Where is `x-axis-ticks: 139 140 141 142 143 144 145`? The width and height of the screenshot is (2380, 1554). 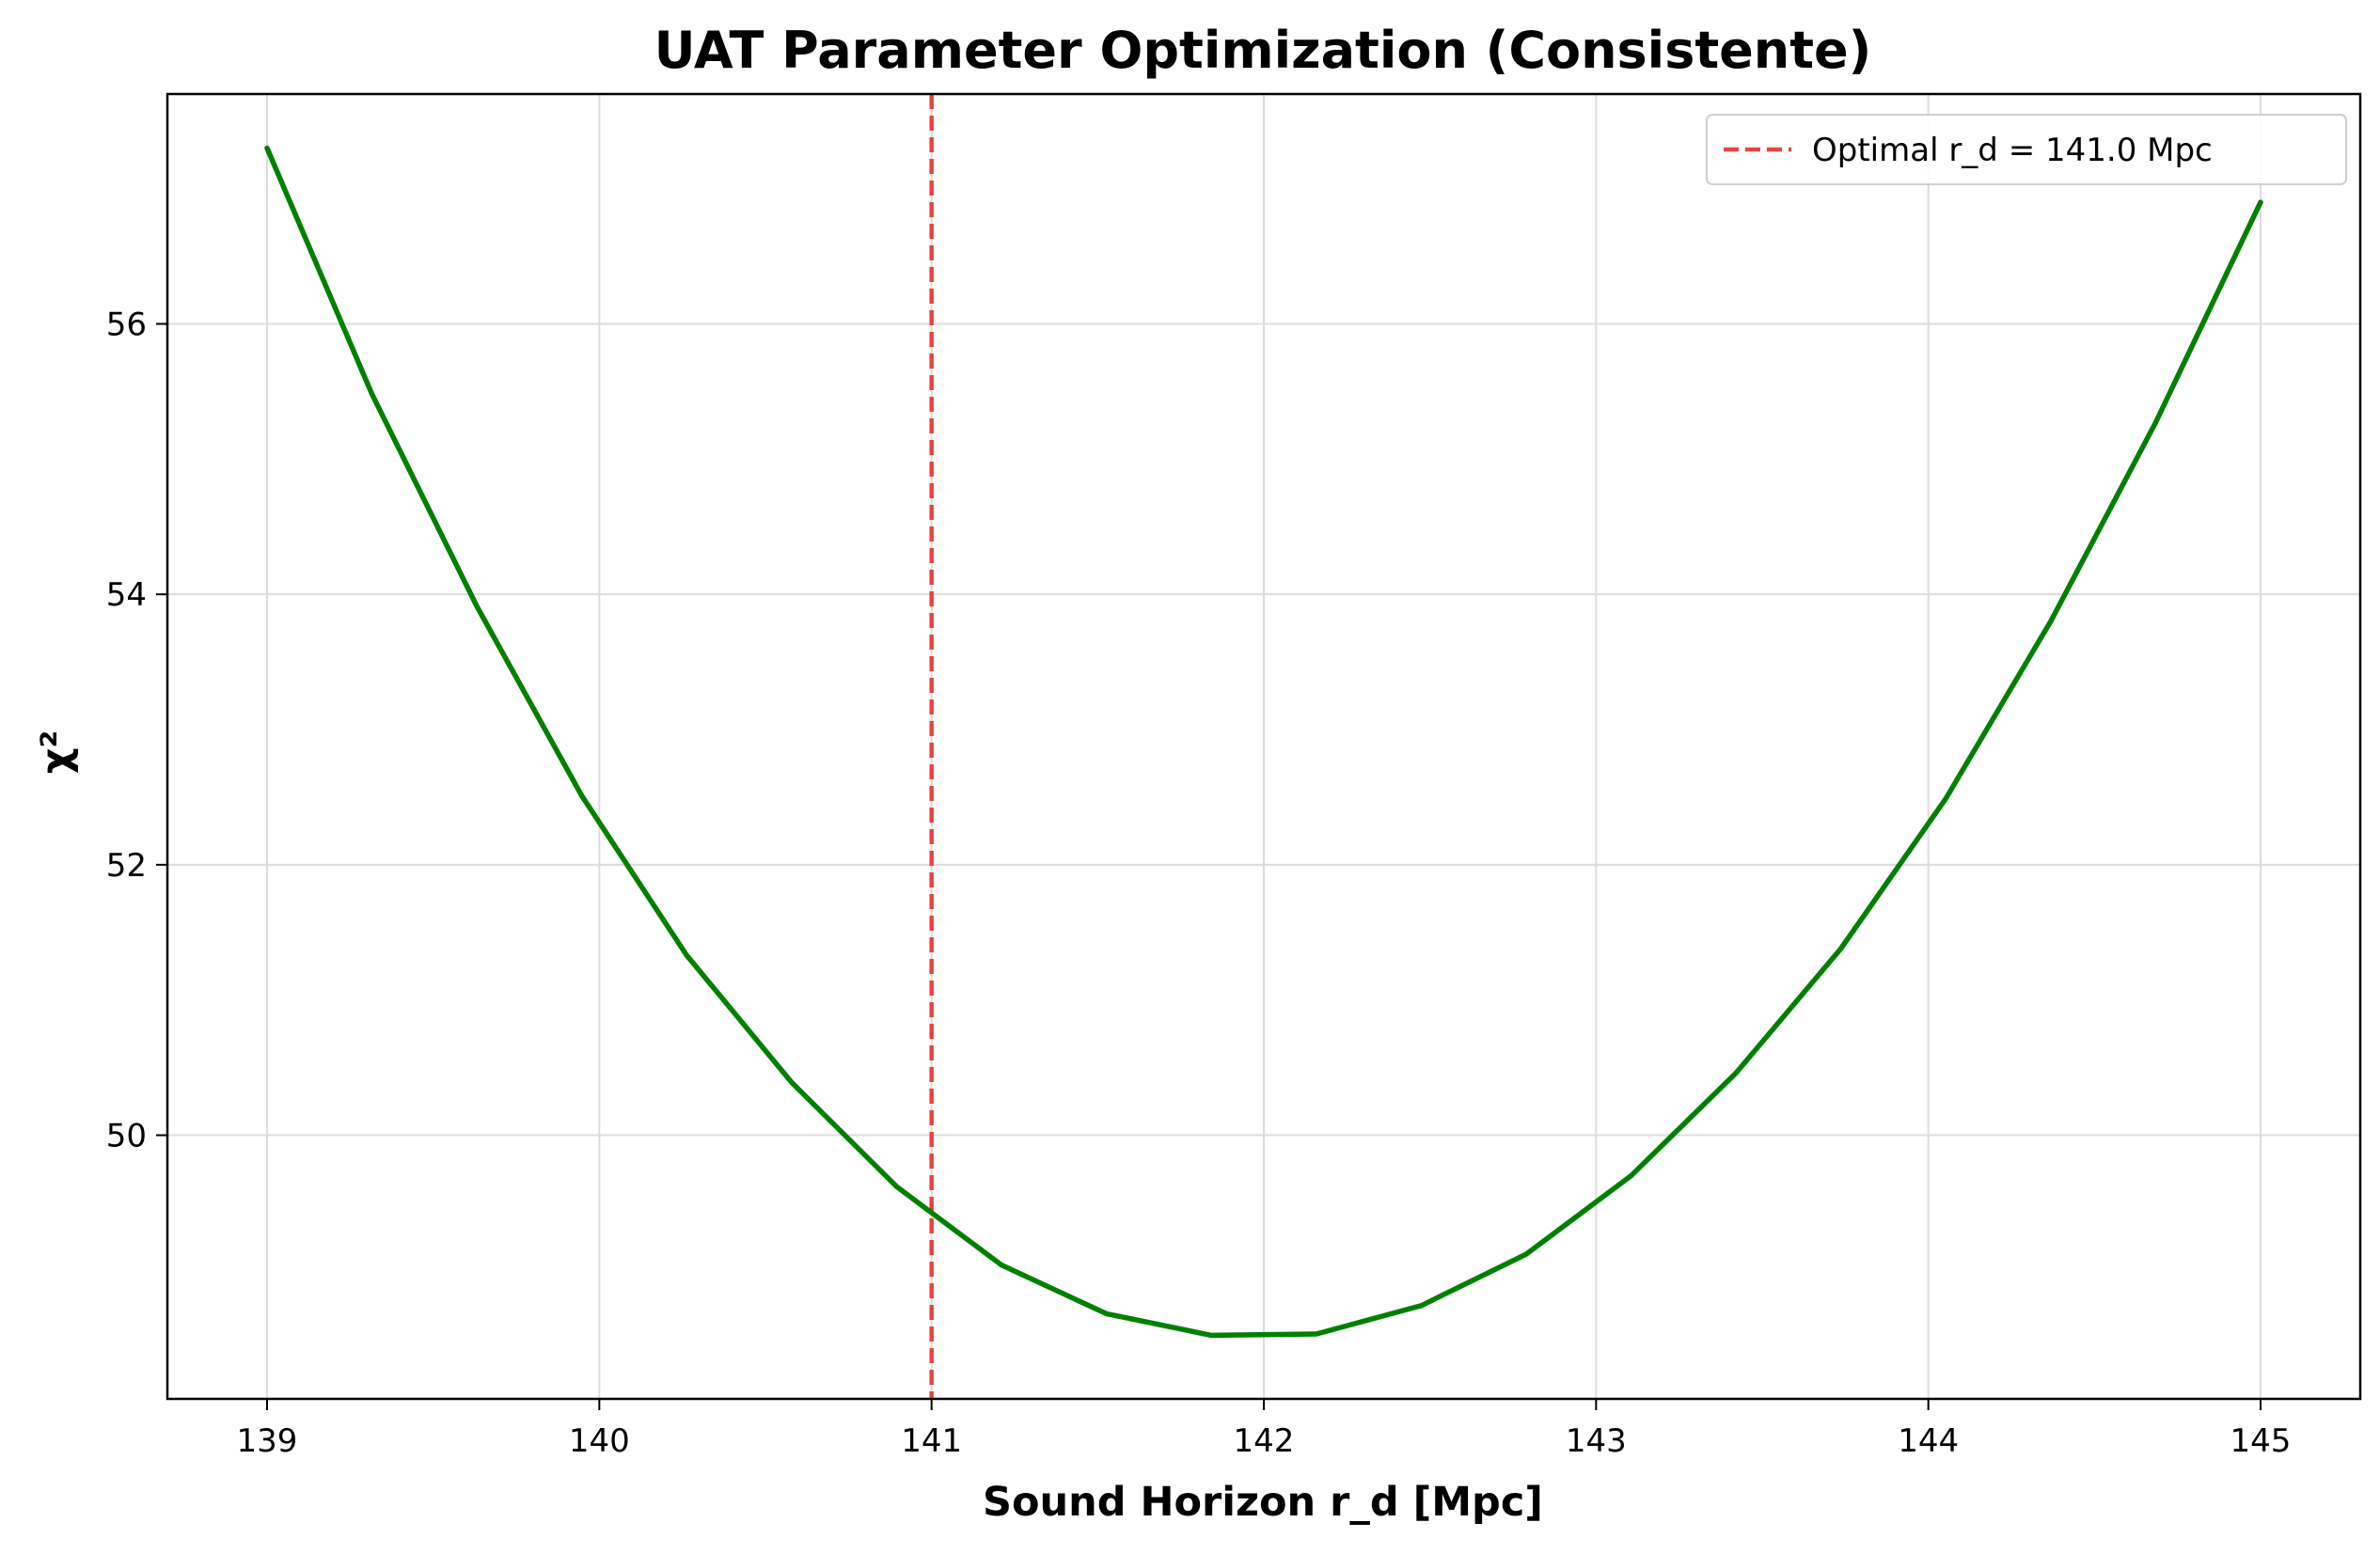
x-axis-ticks: 139 140 141 142 143 144 145 is located at coordinates (1264, 1429).